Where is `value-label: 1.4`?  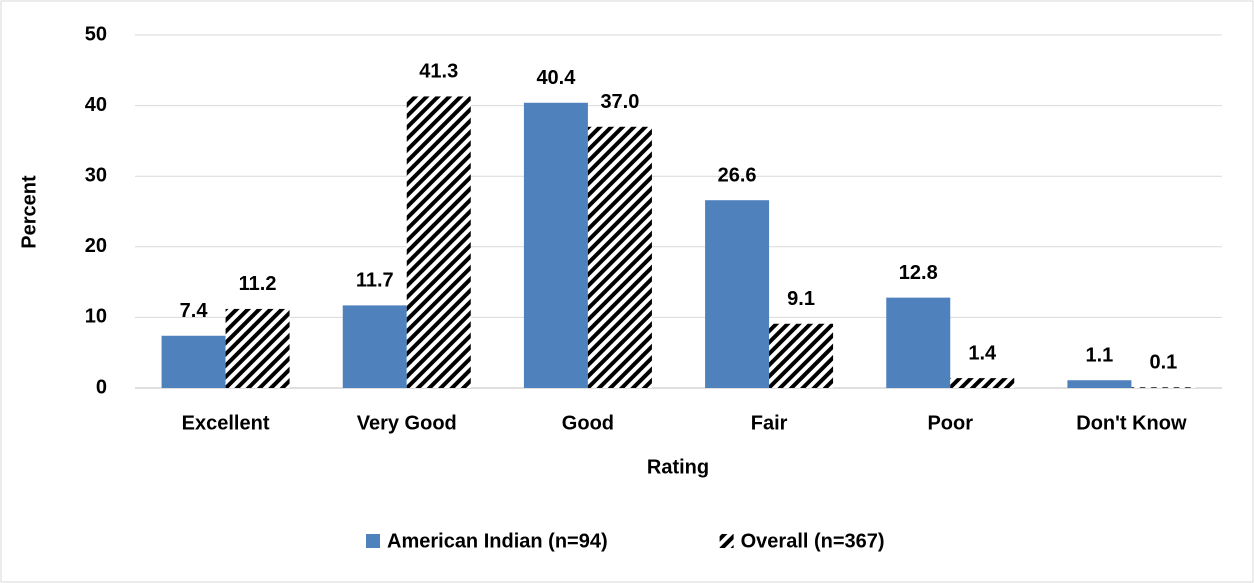 value-label: 1.4 is located at coordinates (982, 353).